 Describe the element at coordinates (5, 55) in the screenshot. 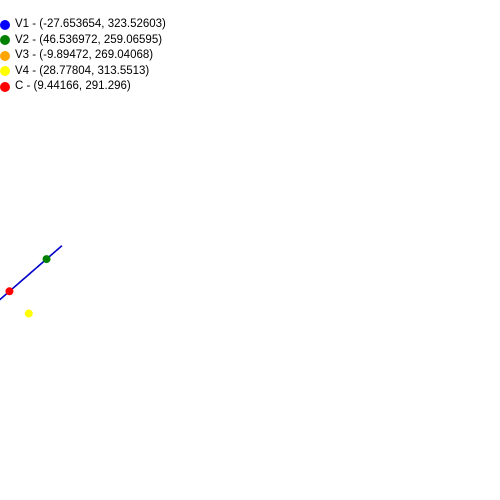

I see `legend-dot-v3` at that location.